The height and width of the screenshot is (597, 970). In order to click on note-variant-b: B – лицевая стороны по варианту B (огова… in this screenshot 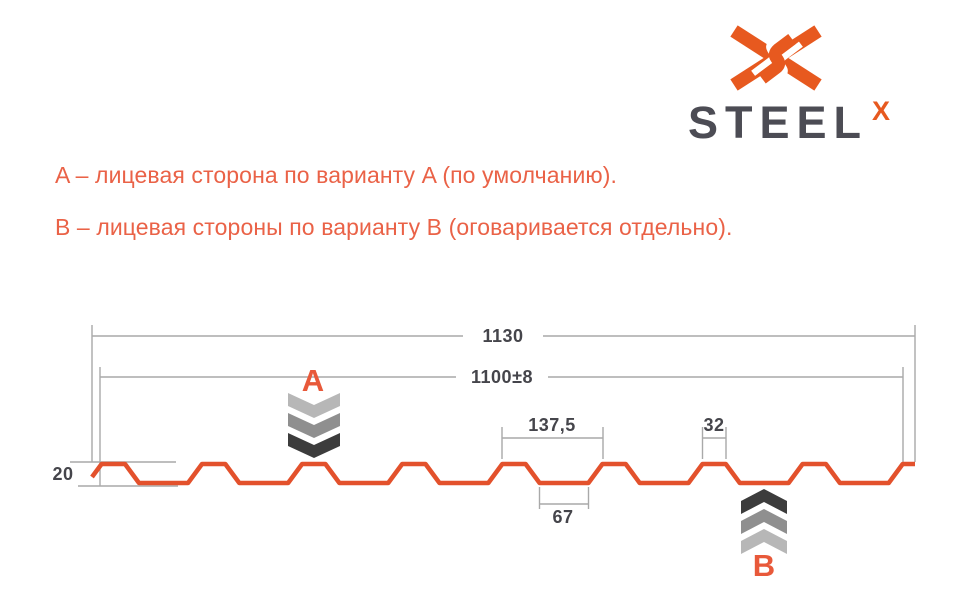, I will do `click(394, 227)`.